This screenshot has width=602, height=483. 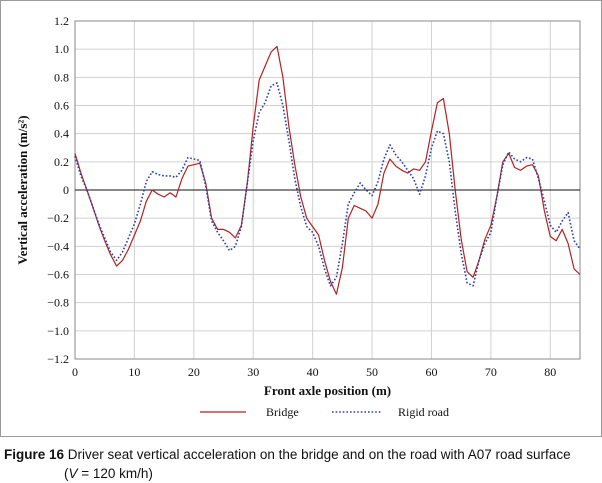 I want to click on x-tick-label: 20, so click(x=194, y=372).